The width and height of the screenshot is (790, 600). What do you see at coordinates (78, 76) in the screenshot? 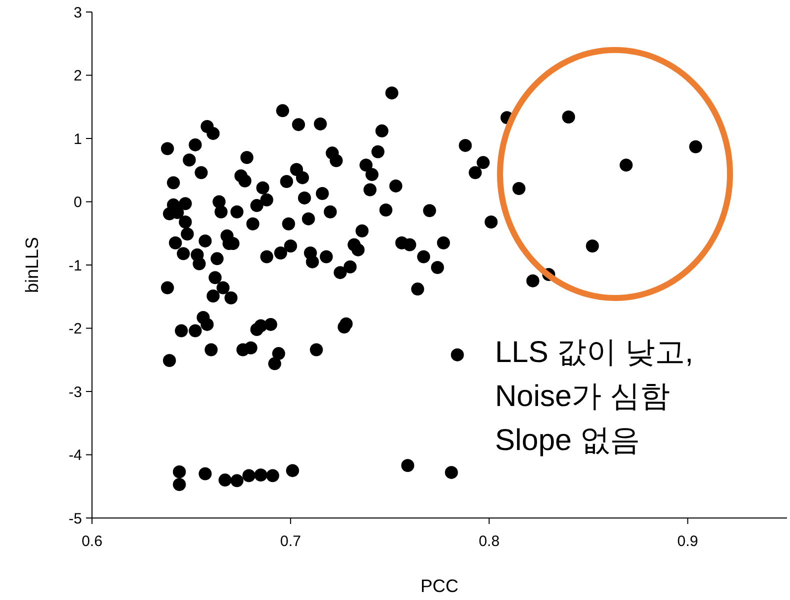
I see `y-tick-label: 2` at bounding box center [78, 76].